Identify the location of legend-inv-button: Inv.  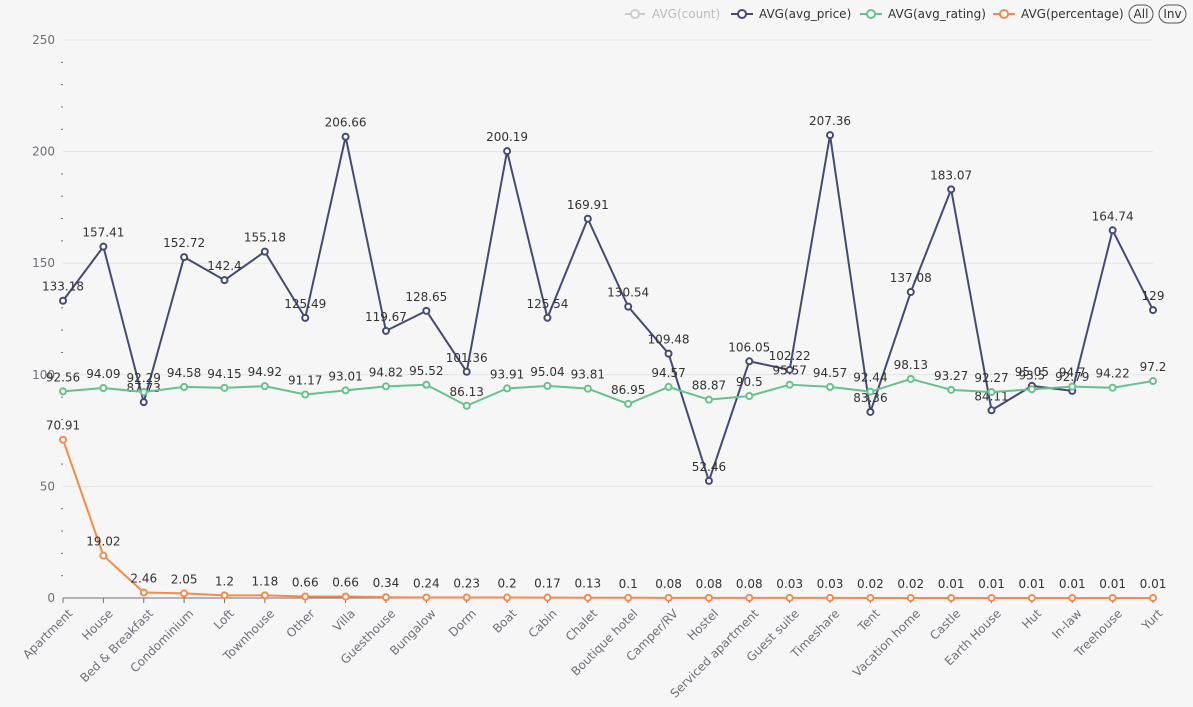
(1172, 14).